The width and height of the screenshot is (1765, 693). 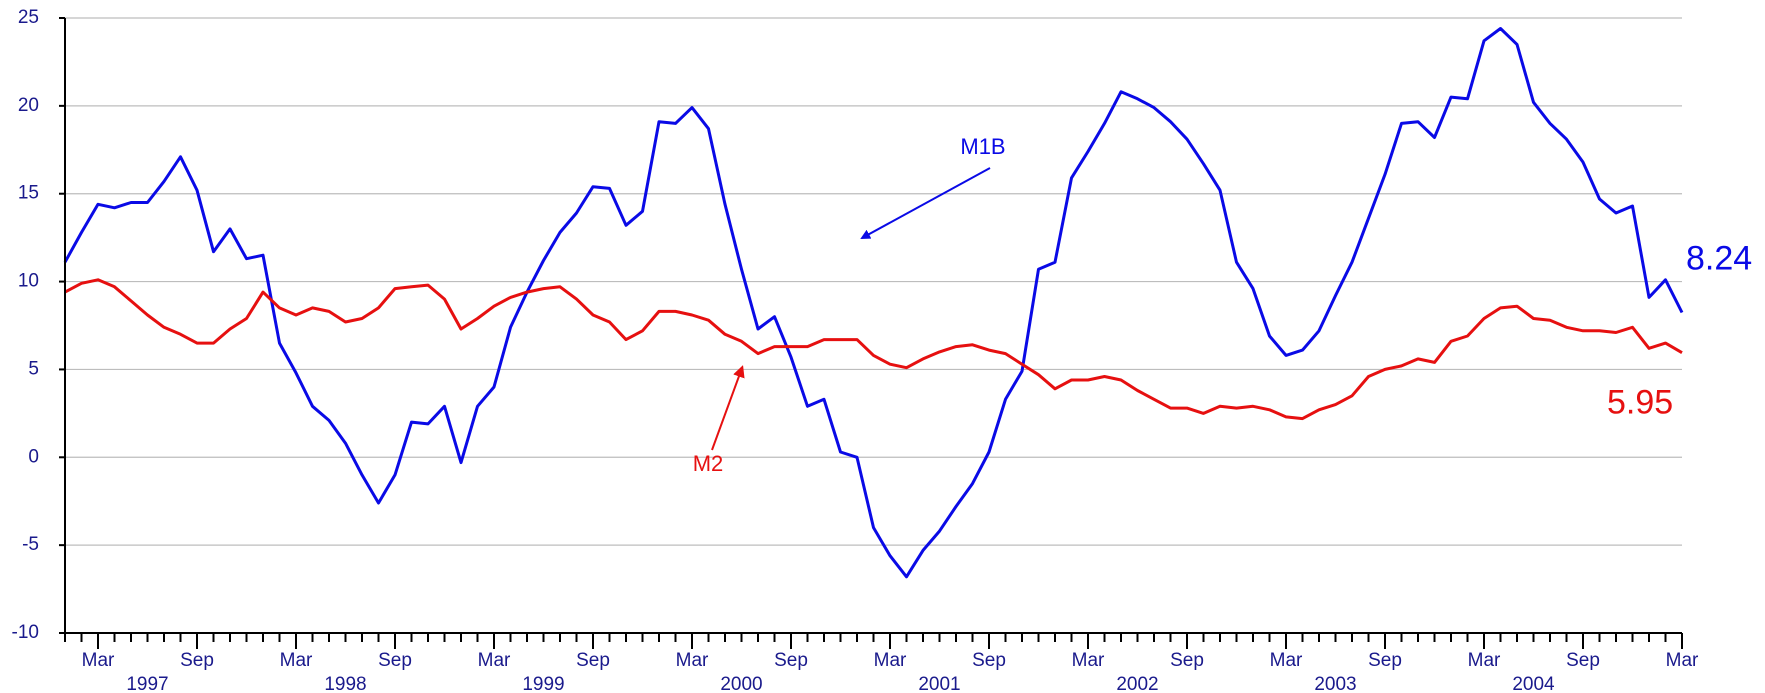 What do you see at coordinates (1137, 683) in the screenshot?
I see `x-group-label: 2002` at bounding box center [1137, 683].